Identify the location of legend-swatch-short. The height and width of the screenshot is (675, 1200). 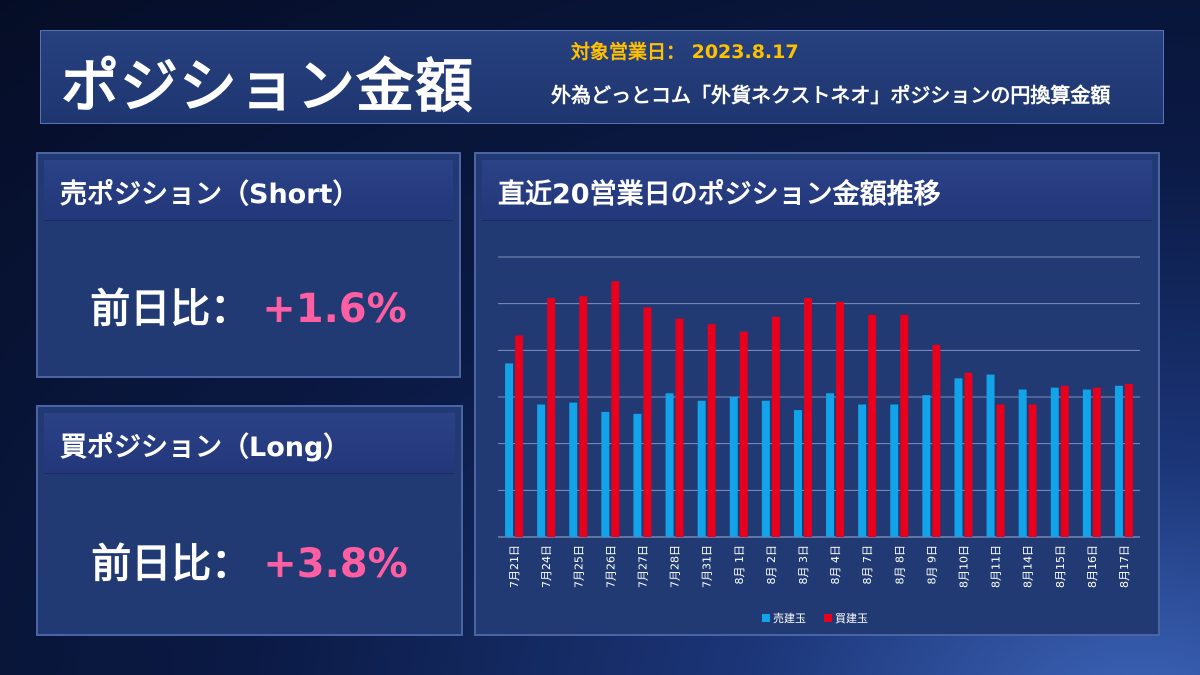
(766, 618).